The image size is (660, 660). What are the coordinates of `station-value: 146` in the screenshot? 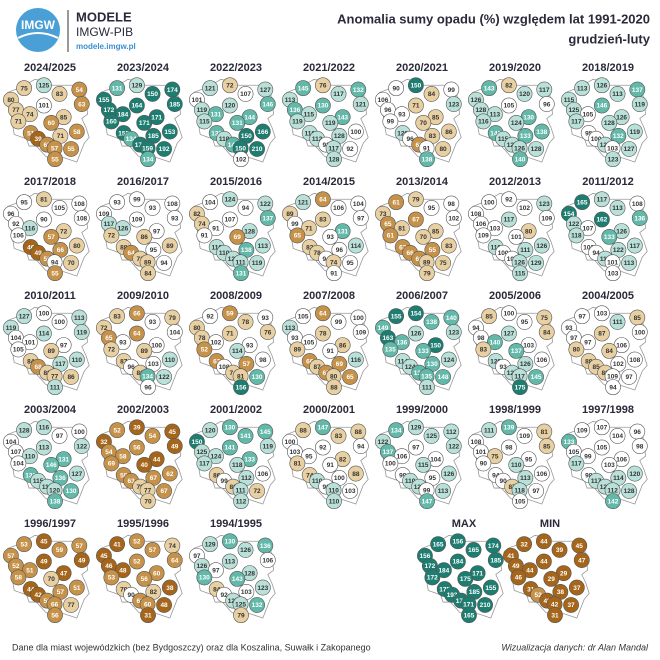 It's located at (267, 104).